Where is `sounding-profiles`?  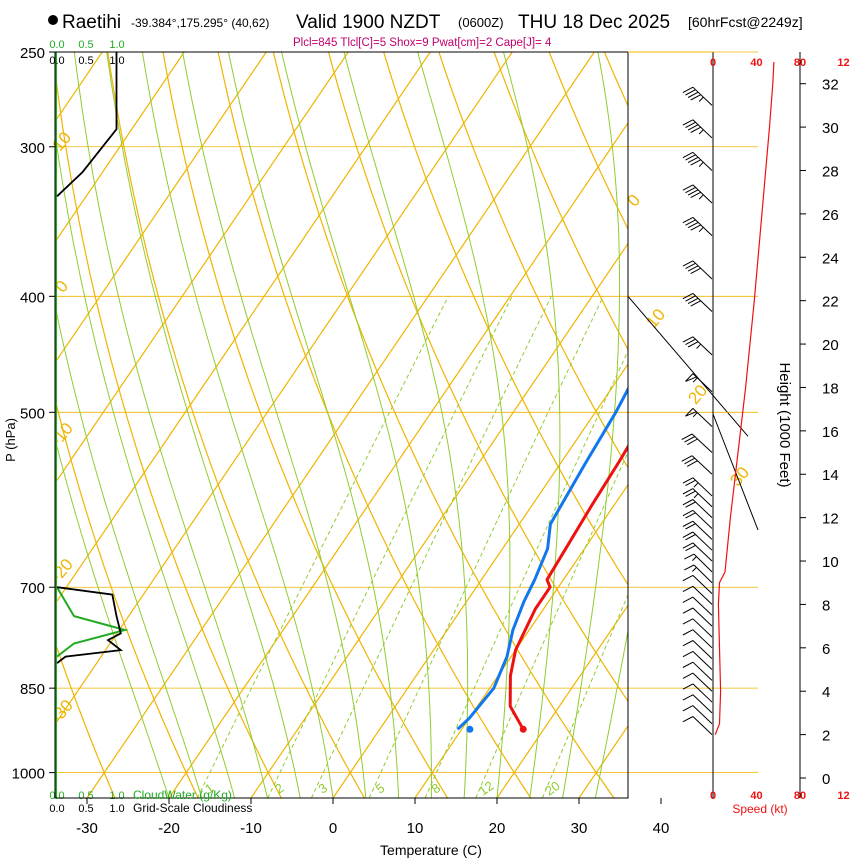
sounding-profiles is located at coordinates (542, 559).